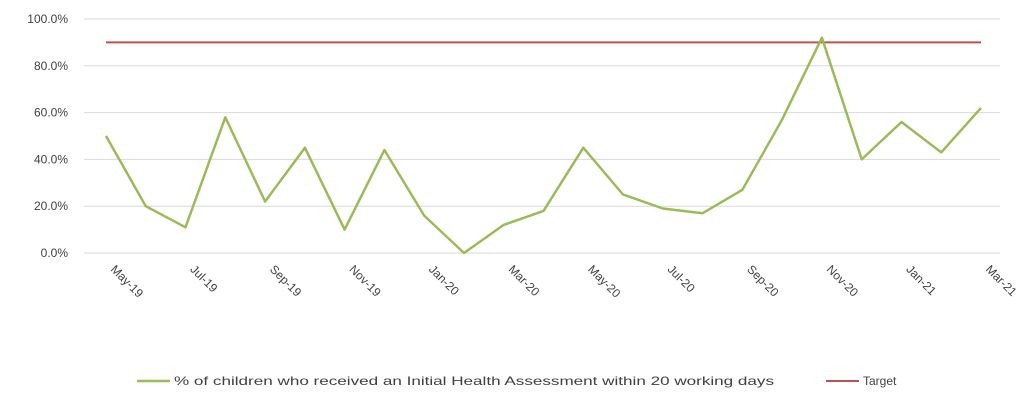 The width and height of the screenshot is (1025, 395). What do you see at coordinates (365, 280) in the screenshot?
I see `x-tick-label: Nov-19` at bounding box center [365, 280].